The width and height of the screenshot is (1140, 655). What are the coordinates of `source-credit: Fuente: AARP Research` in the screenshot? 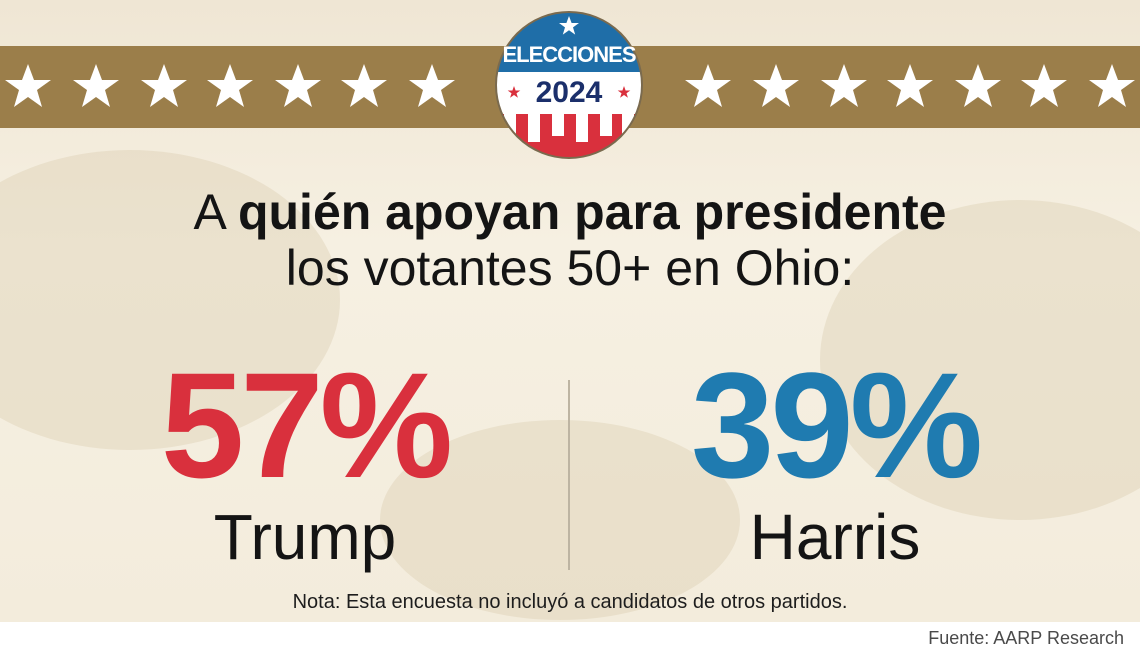 It's located at (1026, 638).